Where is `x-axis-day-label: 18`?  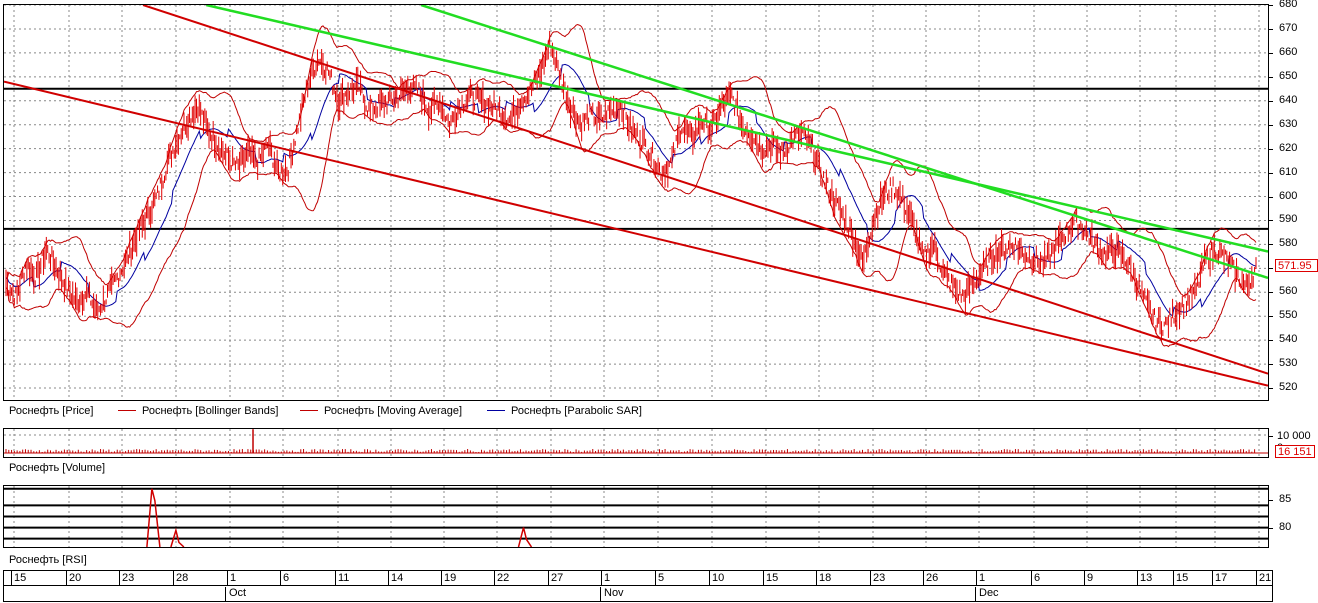
x-axis-day-label: 18 is located at coordinates (825, 578).